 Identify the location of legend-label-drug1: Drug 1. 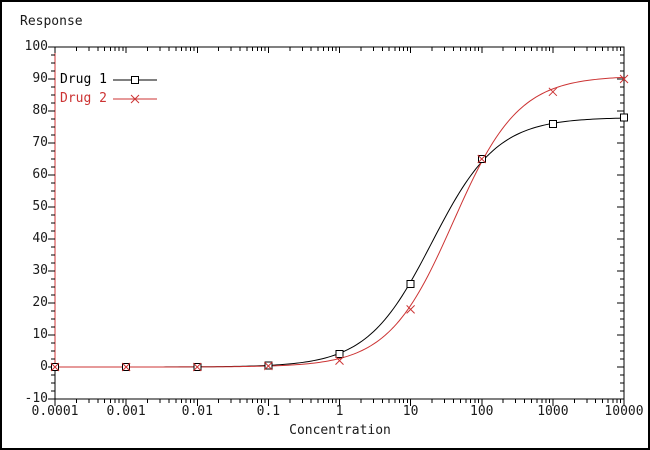
(83, 79).